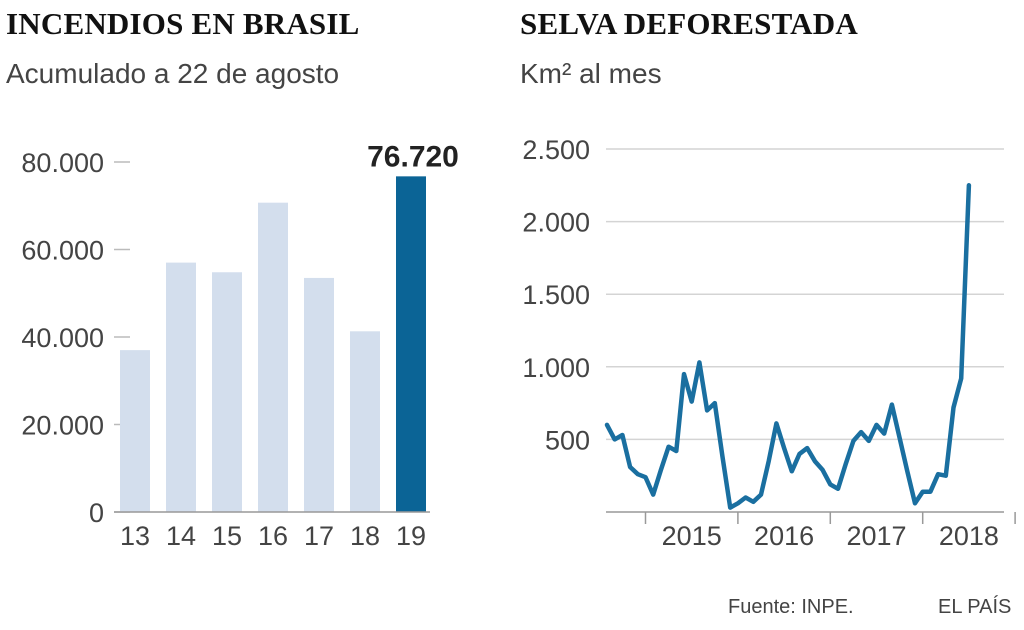 This screenshot has height=630, width=1024. What do you see at coordinates (556, 295) in the screenshot?
I see `y-tick-label: 1.500` at bounding box center [556, 295].